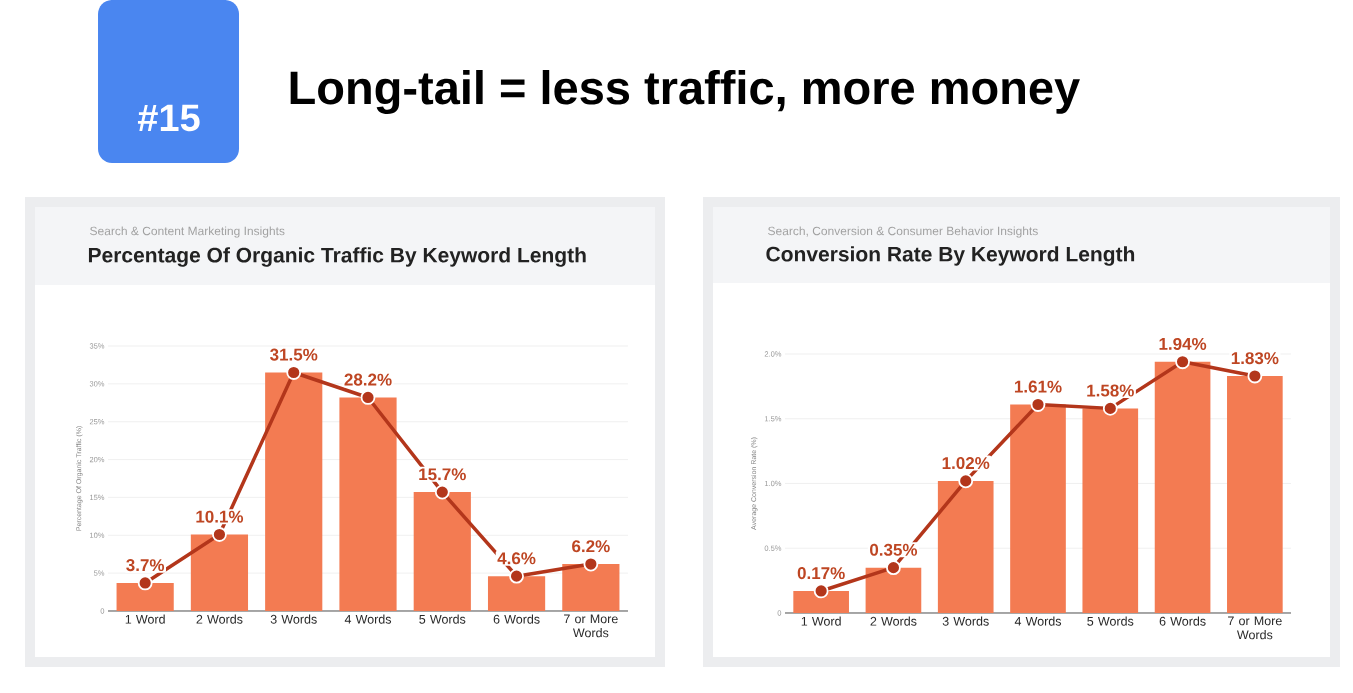 The width and height of the screenshot is (1353, 693). I want to click on data-label: 0.17%, so click(821, 573).